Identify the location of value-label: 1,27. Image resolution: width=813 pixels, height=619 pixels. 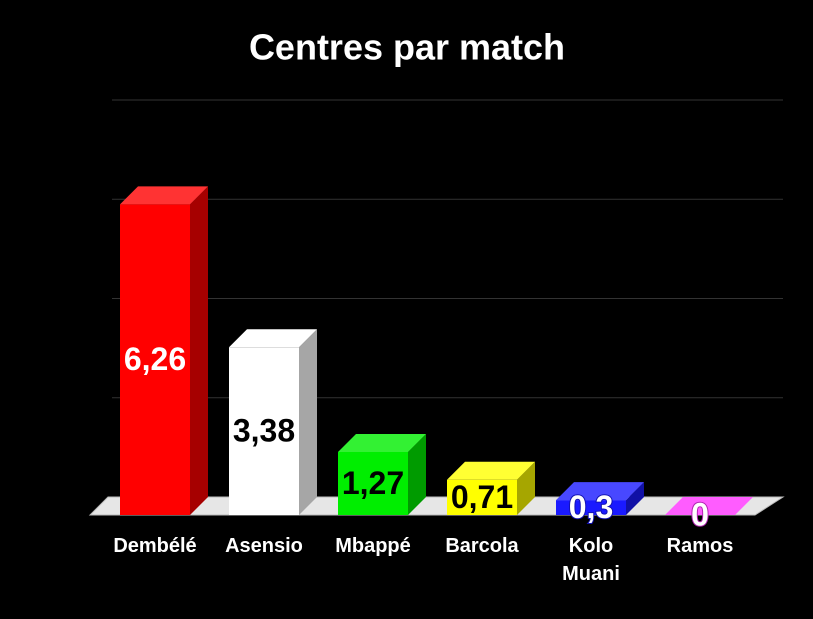
(373, 483).